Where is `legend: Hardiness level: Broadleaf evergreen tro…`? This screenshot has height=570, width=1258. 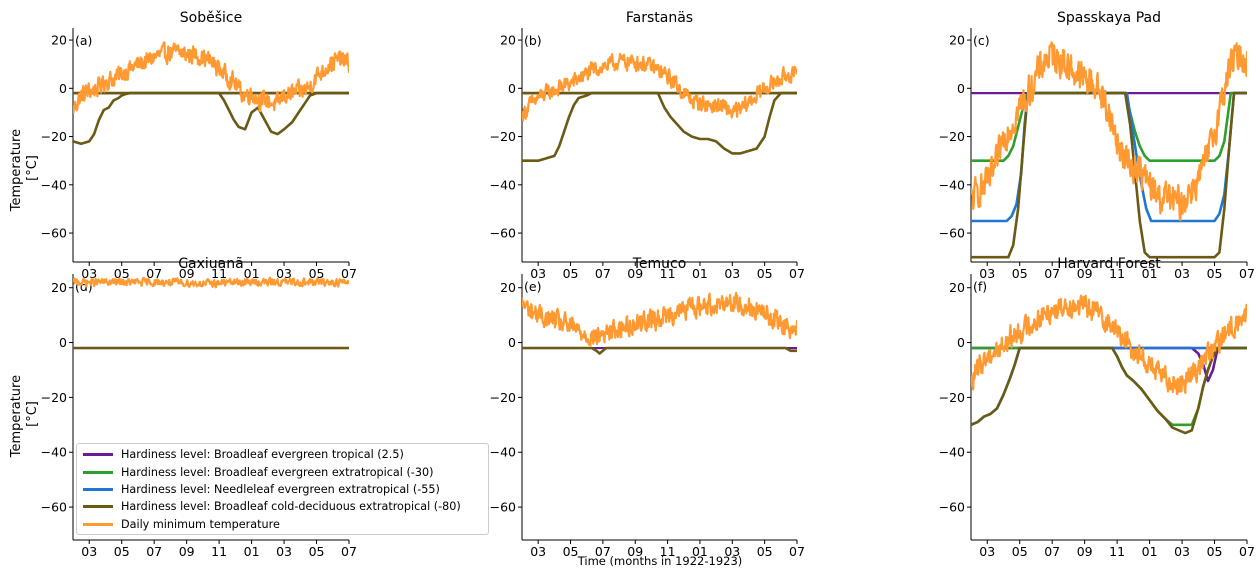
legend: Hardiness level: Broadleaf evergreen tro… is located at coordinates (282, 489).